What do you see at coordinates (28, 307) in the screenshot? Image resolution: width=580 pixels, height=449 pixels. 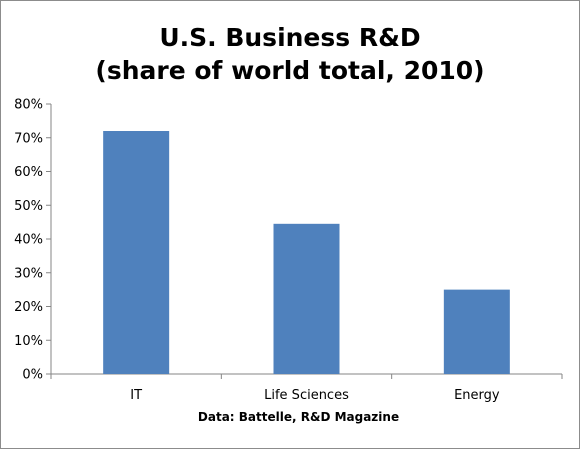 I see `y-tick-label: 20%` at bounding box center [28, 307].